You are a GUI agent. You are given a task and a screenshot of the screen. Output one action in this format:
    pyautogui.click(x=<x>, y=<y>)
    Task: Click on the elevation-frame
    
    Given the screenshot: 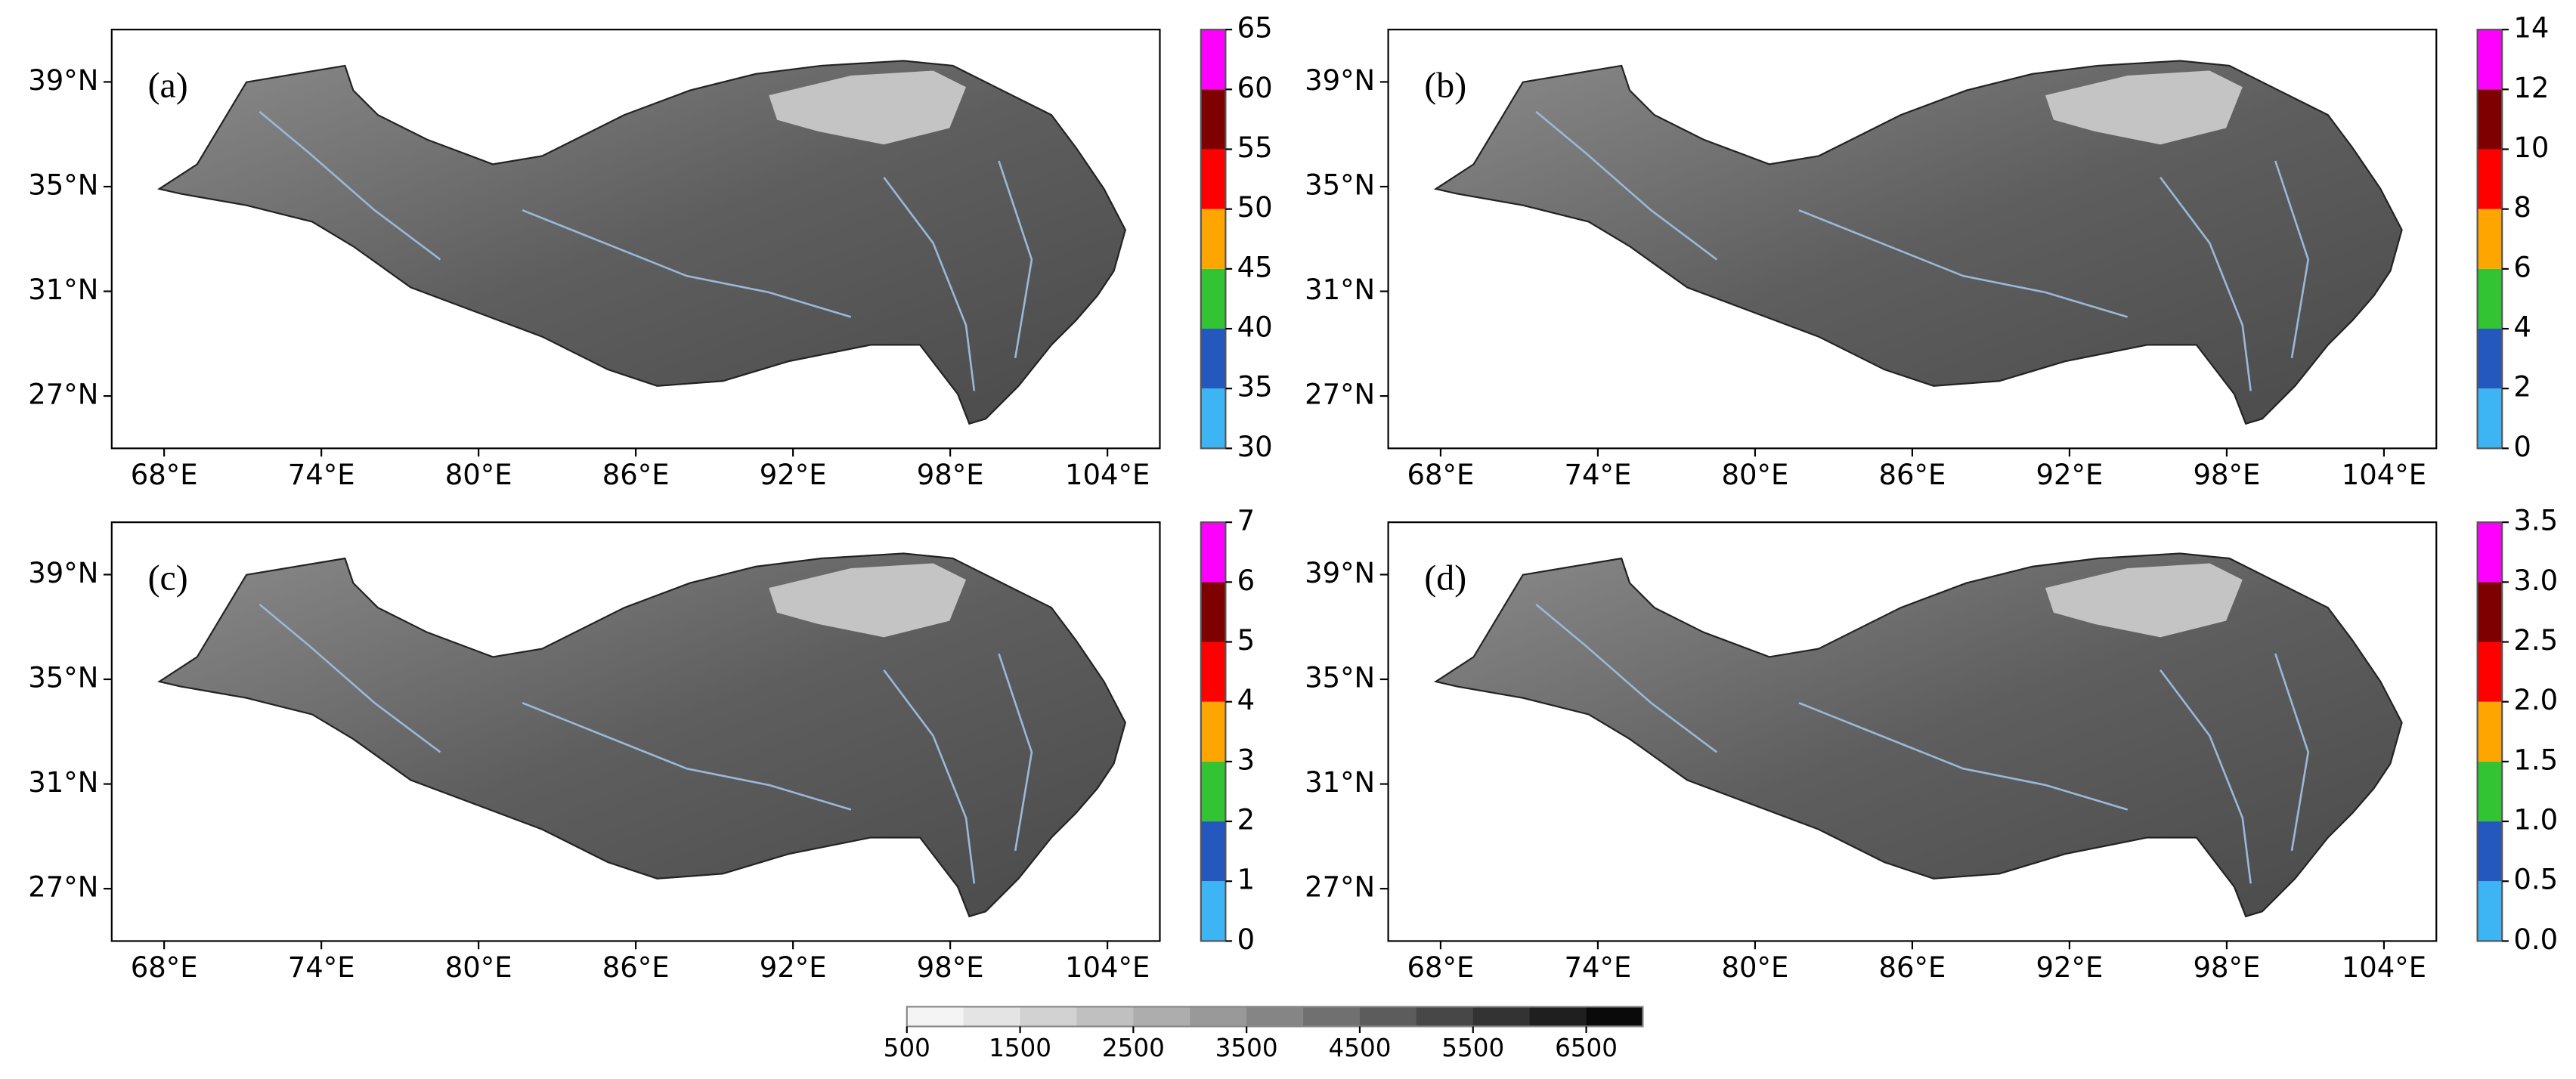 What is the action you would take?
    pyautogui.click(x=1275, y=1017)
    